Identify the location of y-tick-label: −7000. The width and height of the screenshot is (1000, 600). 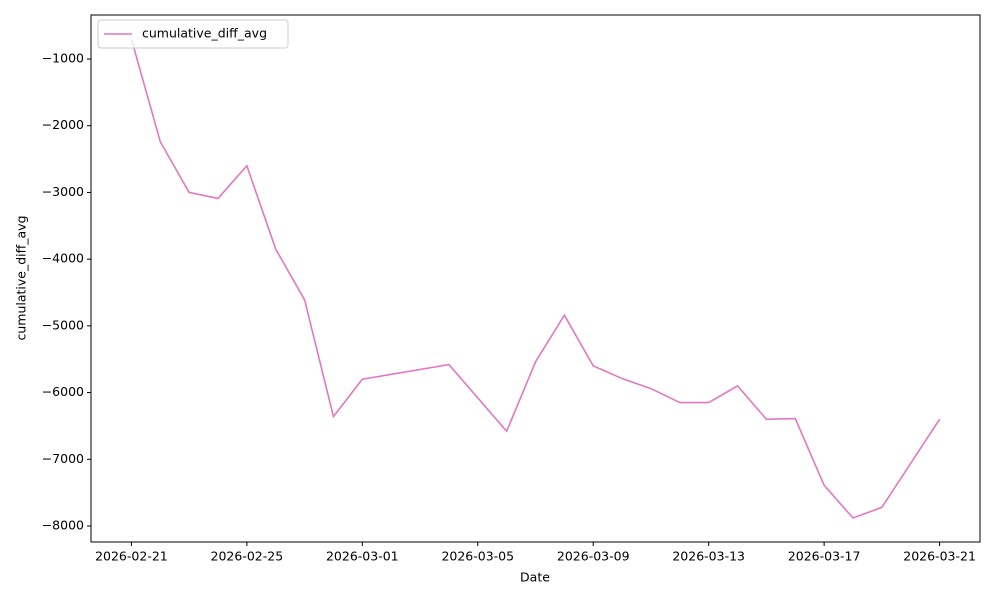
(63, 458).